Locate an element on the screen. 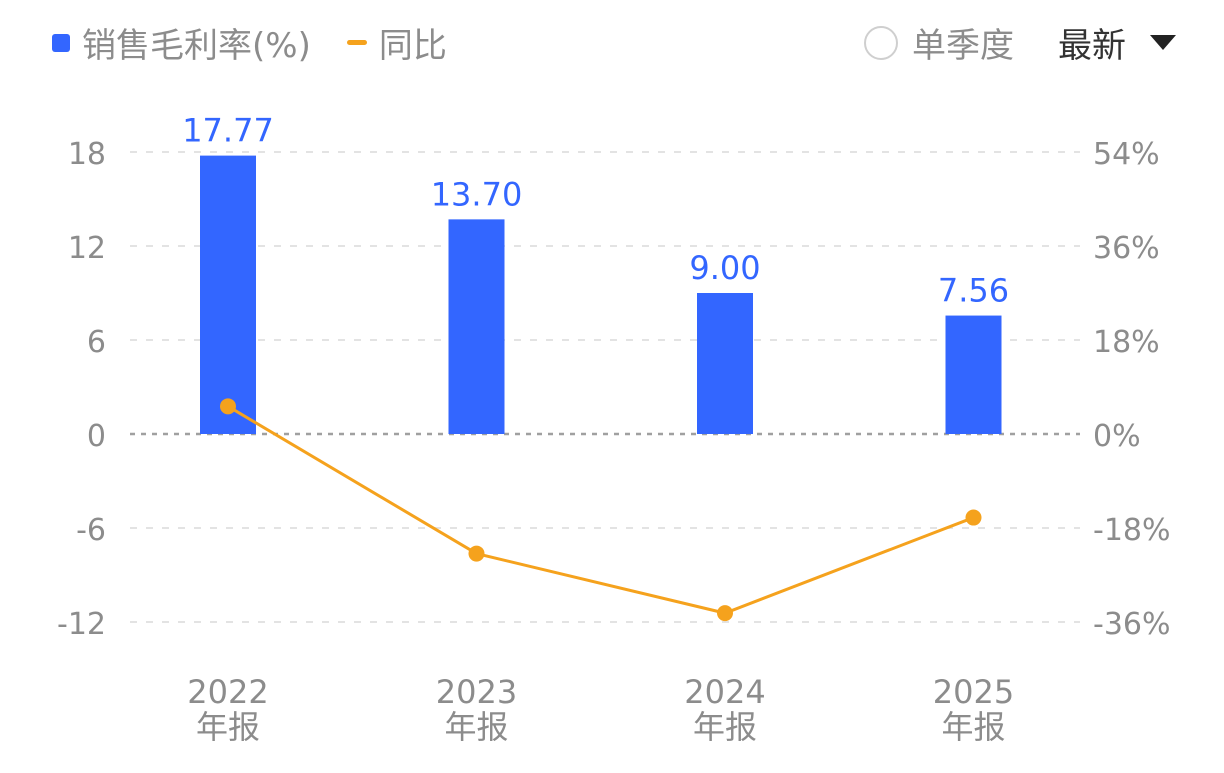  y-right-tick-label: 18% is located at coordinates (1126, 342).